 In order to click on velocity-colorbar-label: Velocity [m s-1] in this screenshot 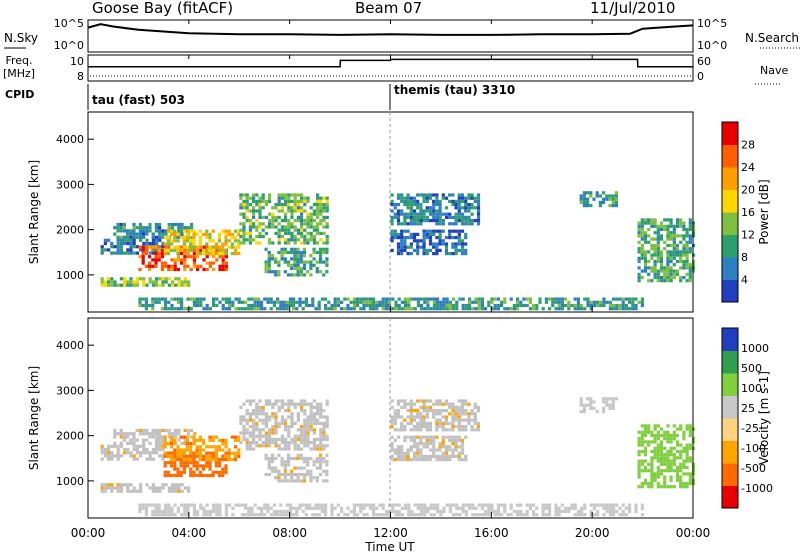, I will do `click(764, 418)`.